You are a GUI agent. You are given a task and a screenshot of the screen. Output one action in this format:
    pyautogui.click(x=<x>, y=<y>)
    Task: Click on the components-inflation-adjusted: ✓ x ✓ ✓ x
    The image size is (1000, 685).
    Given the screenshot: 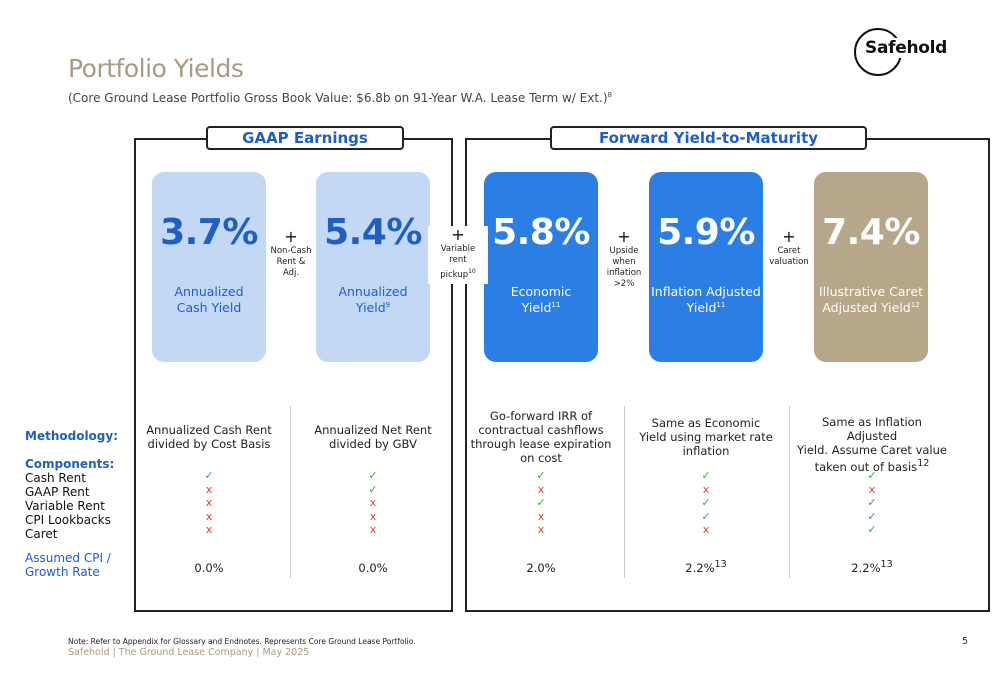 What is the action you would take?
    pyautogui.click(x=706, y=503)
    